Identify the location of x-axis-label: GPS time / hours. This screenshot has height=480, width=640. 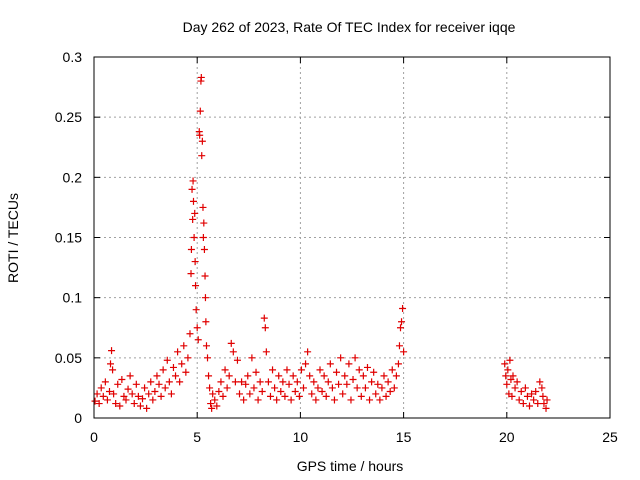
(350, 466).